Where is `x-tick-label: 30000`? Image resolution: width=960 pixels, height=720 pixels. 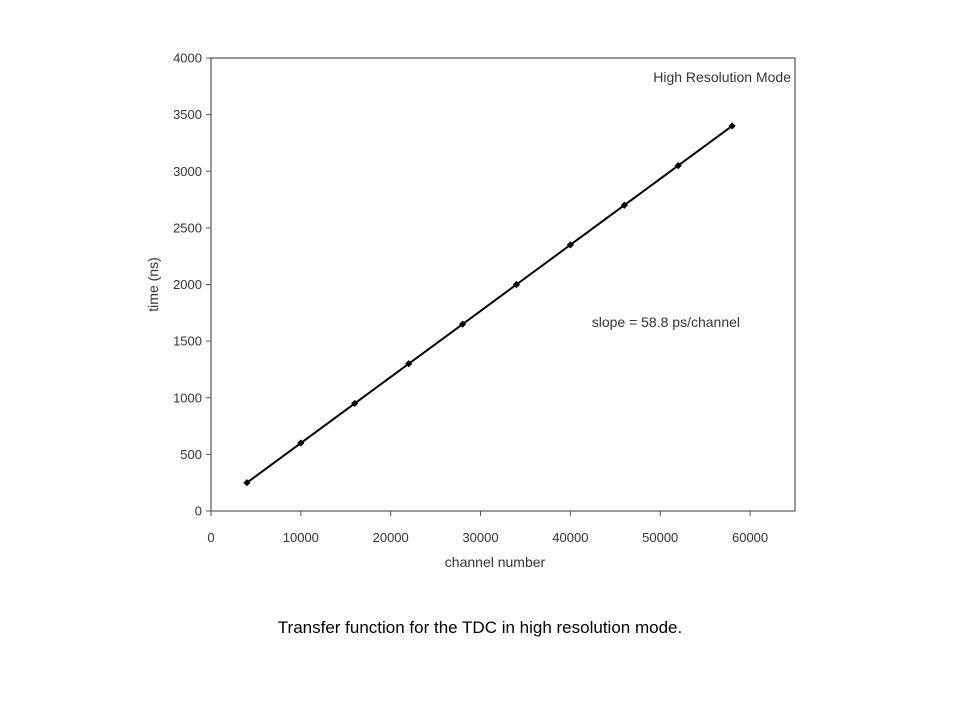 x-tick-label: 30000 is located at coordinates (480, 537).